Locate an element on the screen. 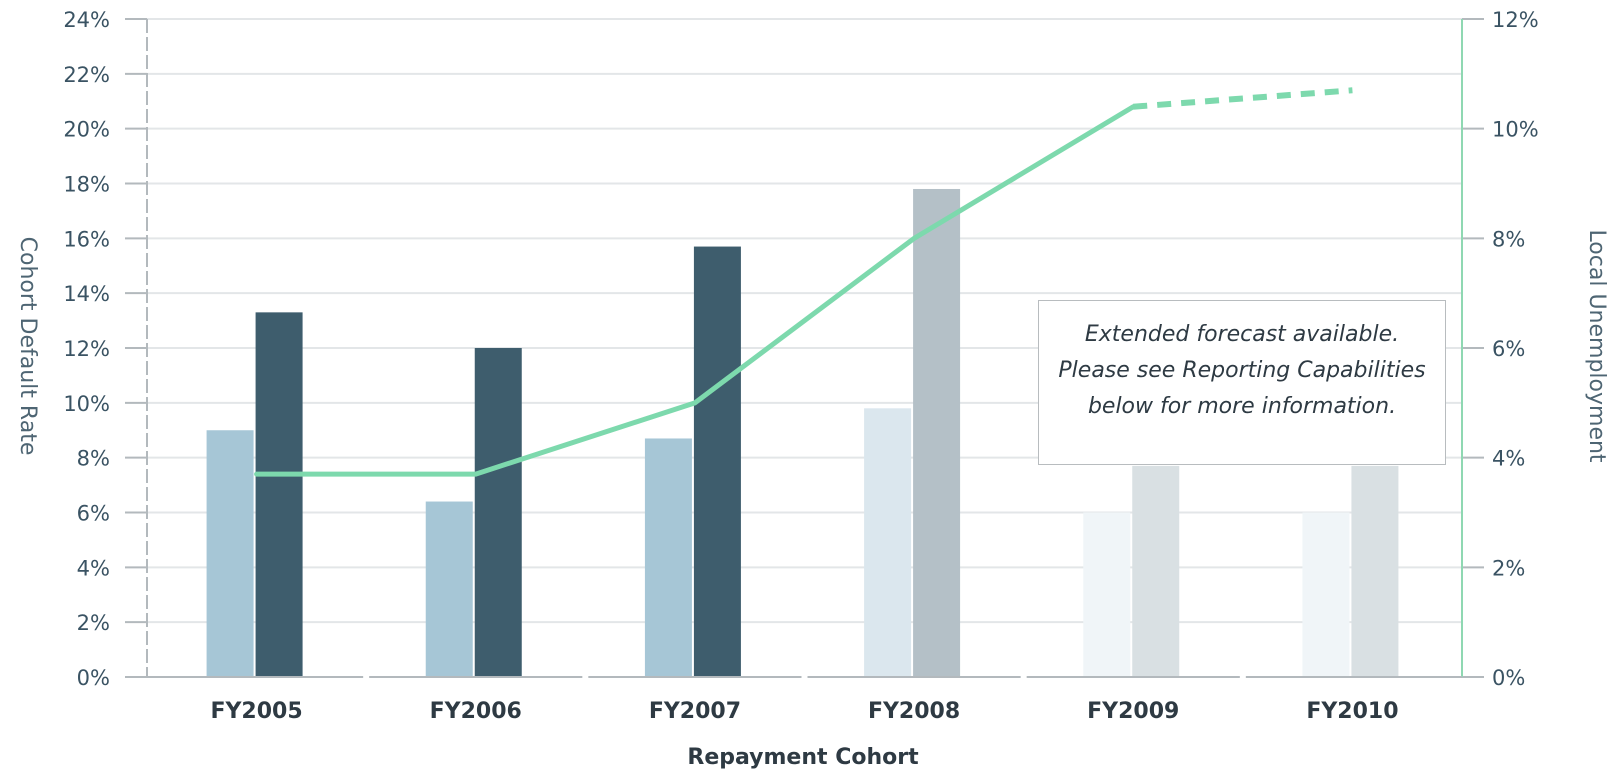 Image resolution: width=1611 pixels, height=774 pixels. x-tick-label: FY2005 is located at coordinates (256, 711).